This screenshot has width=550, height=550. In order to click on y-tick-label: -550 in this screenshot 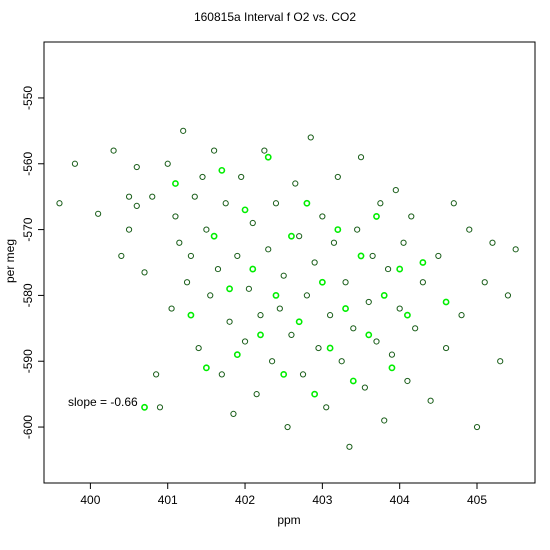, I will do `click(28, 98)`.